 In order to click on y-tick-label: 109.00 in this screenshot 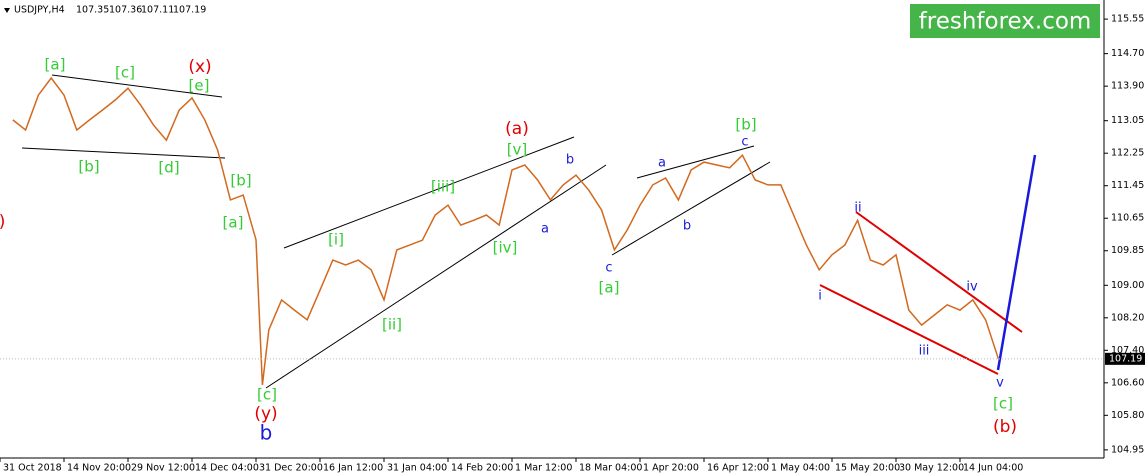, I will do `click(1127, 285)`.